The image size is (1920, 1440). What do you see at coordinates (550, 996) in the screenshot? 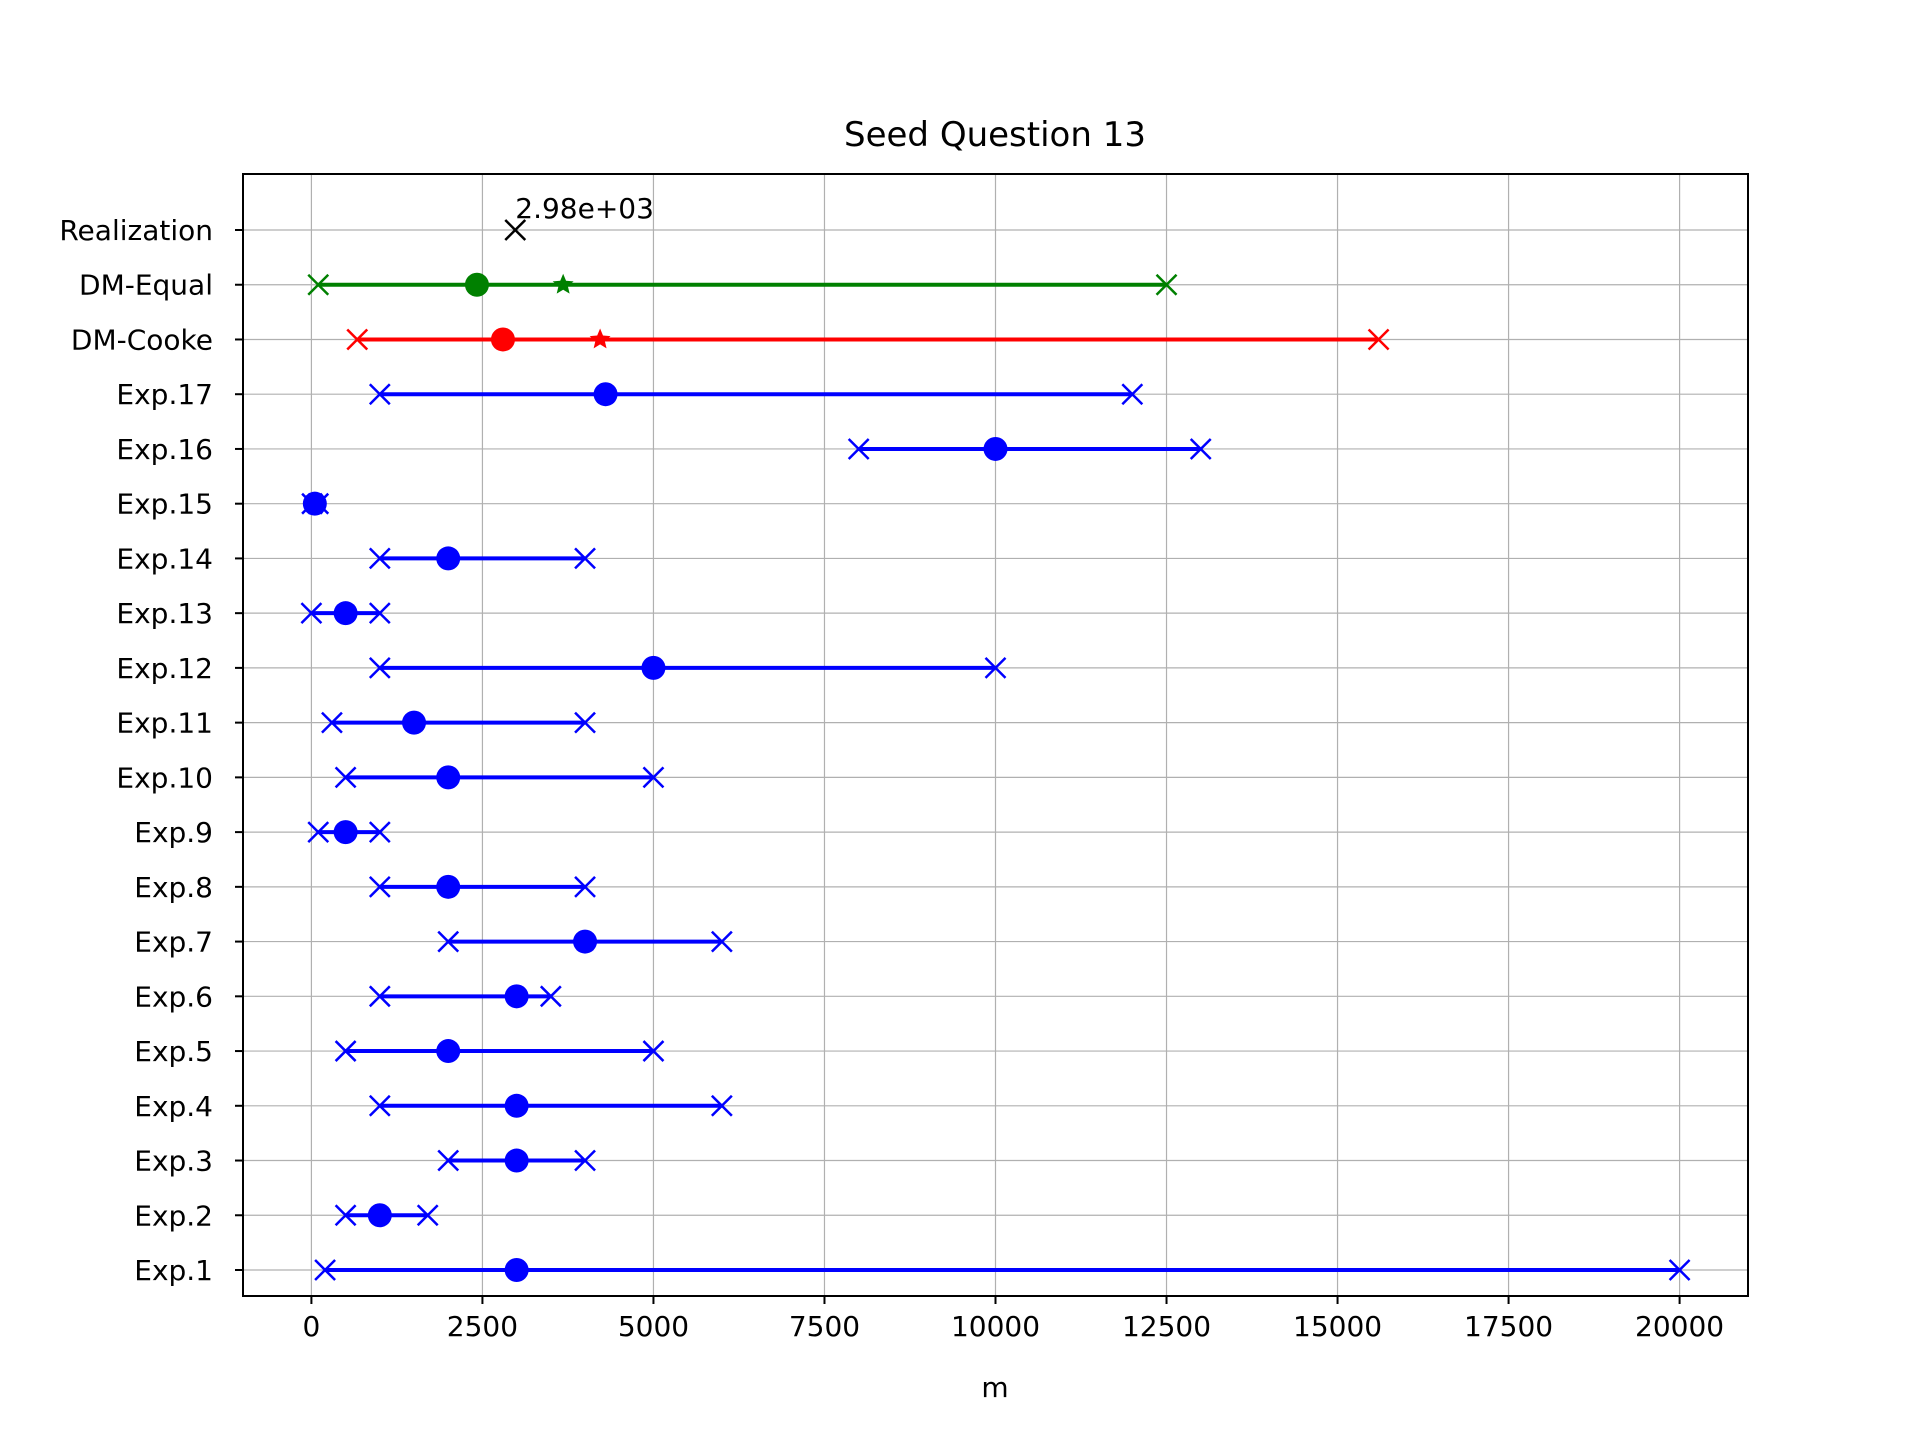
I see `row-14-high-marker-stroke-b` at bounding box center [550, 996].